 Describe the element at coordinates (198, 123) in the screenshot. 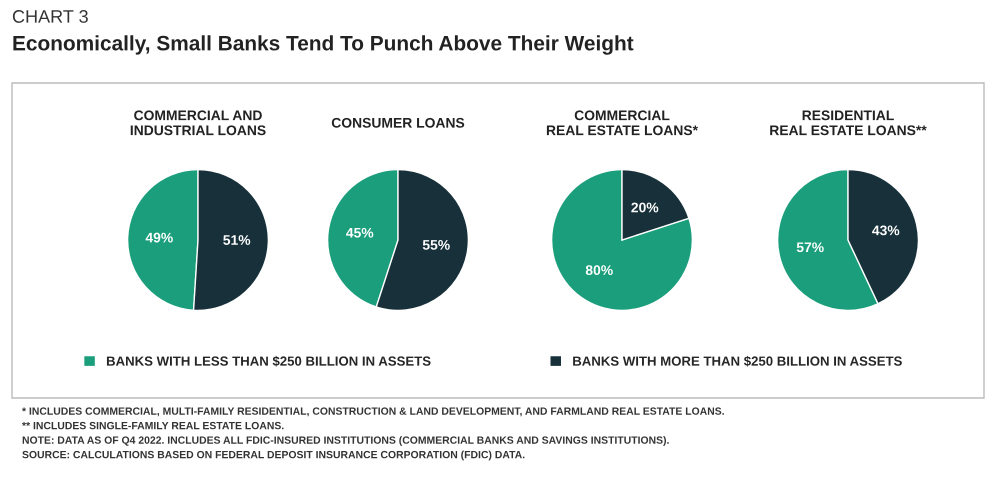

I see `chart-title: COMMERCIAL AND INDUSTRIAL LOANS` at that location.